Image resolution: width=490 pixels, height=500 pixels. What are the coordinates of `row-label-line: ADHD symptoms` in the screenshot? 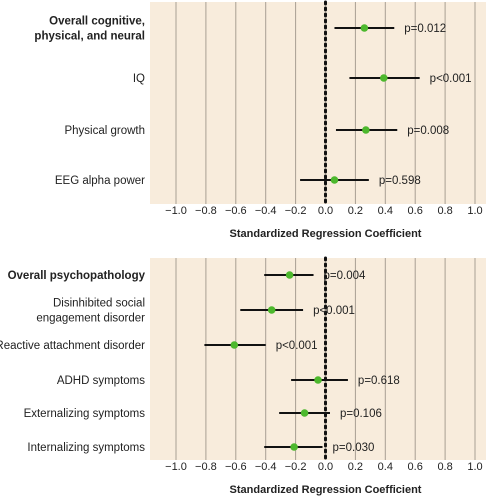 It's located at (101, 381).